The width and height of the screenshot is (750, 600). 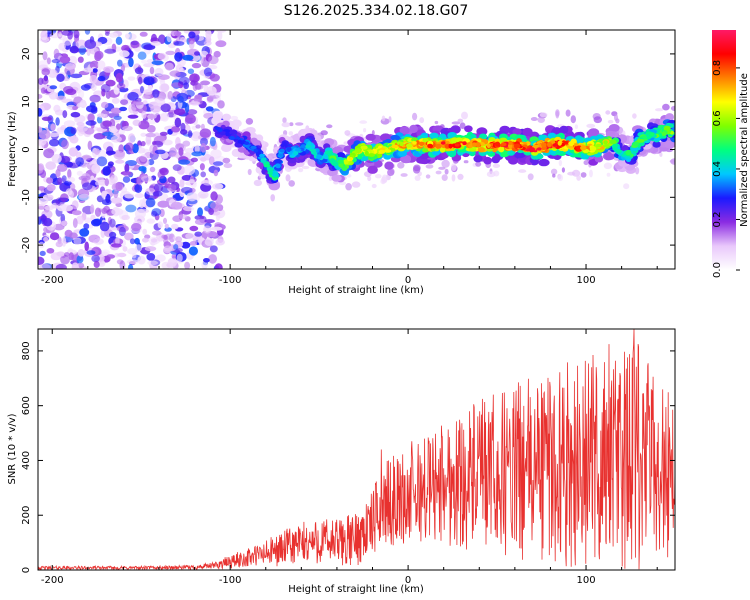 What do you see at coordinates (717, 220) in the screenshot?
I see `colorbar-tick-label: 0.2` at bounding box center [717, 220].